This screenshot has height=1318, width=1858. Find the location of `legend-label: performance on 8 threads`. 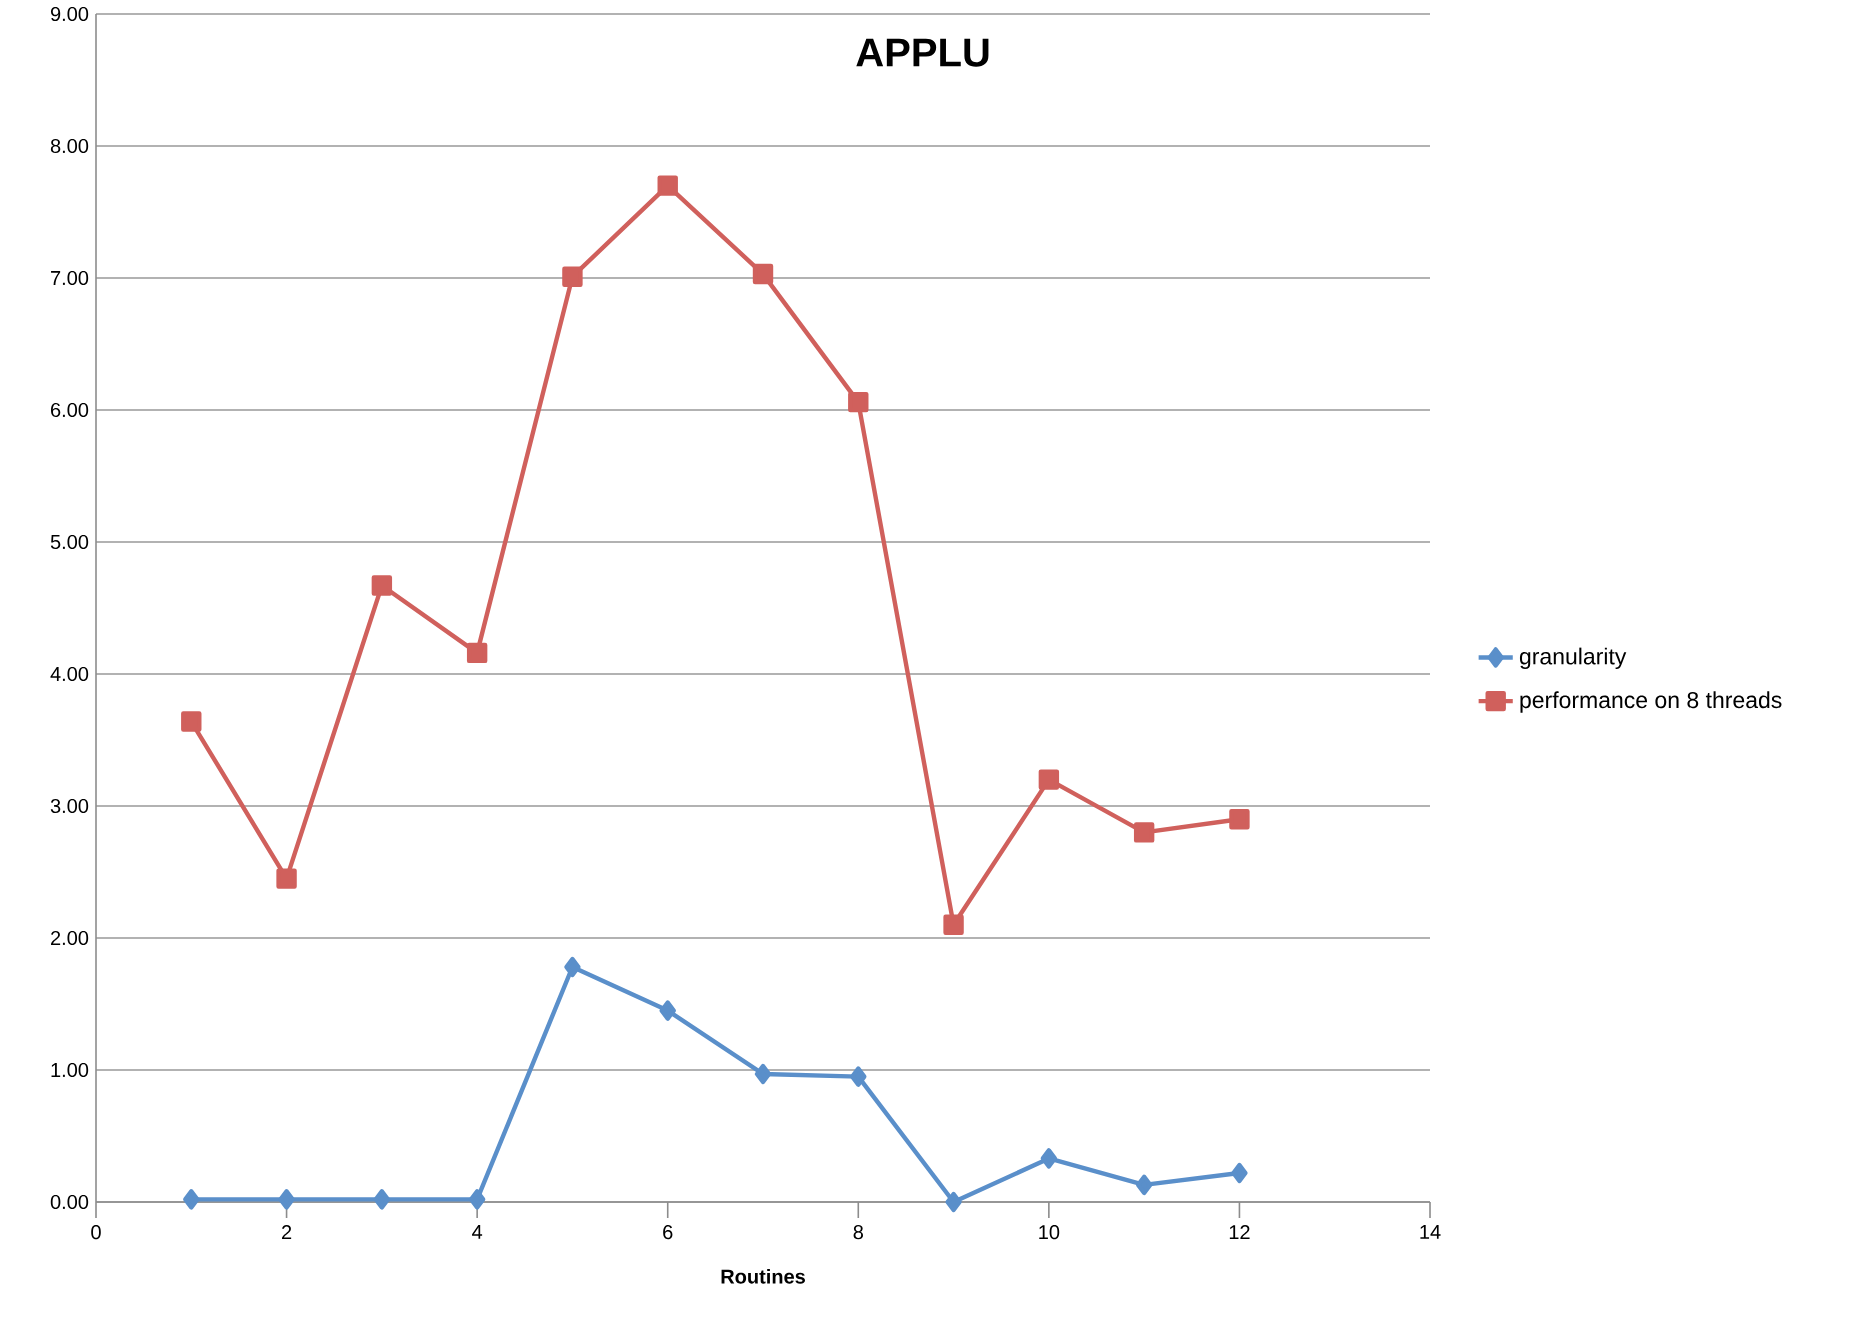

legend-label: performance on 8 threads is located at coordinates (1651, 702).